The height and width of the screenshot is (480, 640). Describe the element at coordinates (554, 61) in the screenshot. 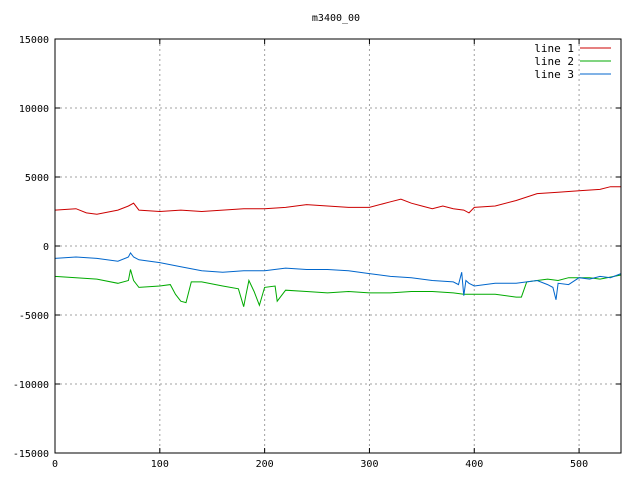

I see `legend-label-2: line 2` at that location.